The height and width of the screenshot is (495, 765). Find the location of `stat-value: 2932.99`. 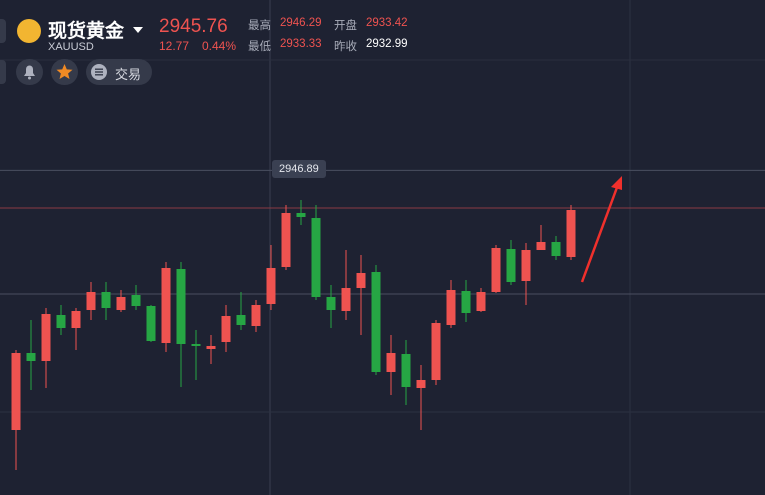

stat-value: 2932.99 is located at coordinates (387, 44).